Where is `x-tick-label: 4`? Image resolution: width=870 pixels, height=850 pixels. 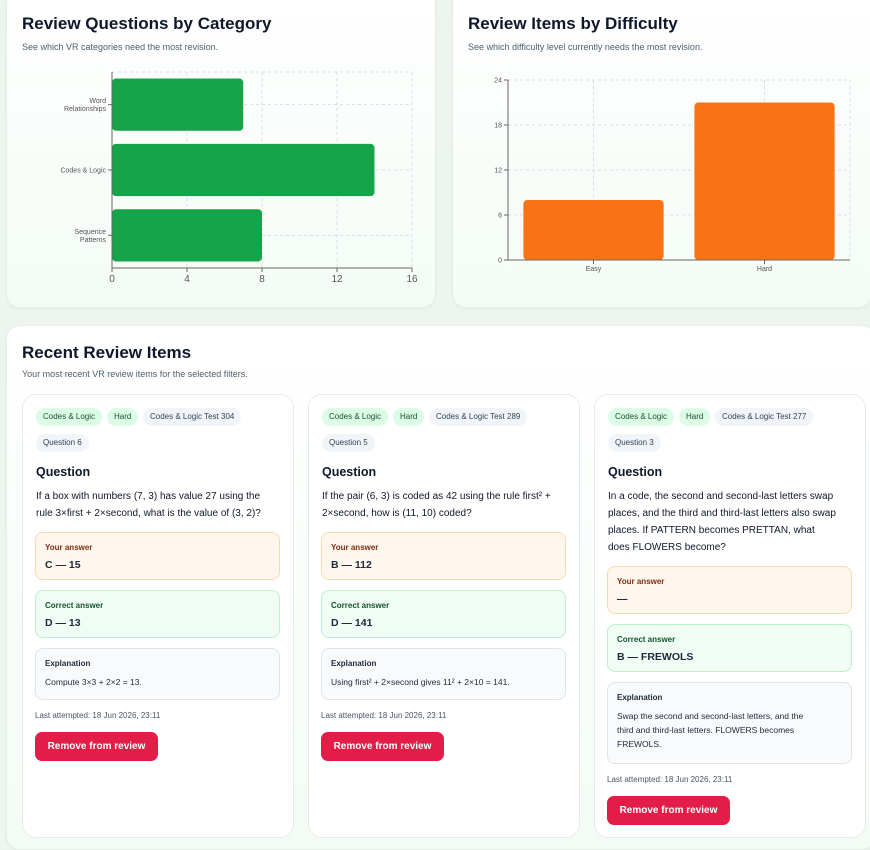
x-tick-label: 4 is located at coordinates (187, 279).